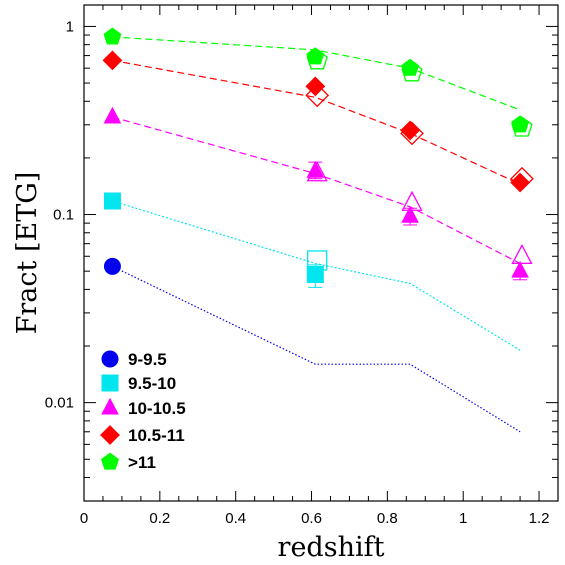 This screenshot has width=565, height=565. What do you see at coordinates (147, 359) in the screenshot?
I see `legend-label: 9-9.5` at bounding box center [147, 359].